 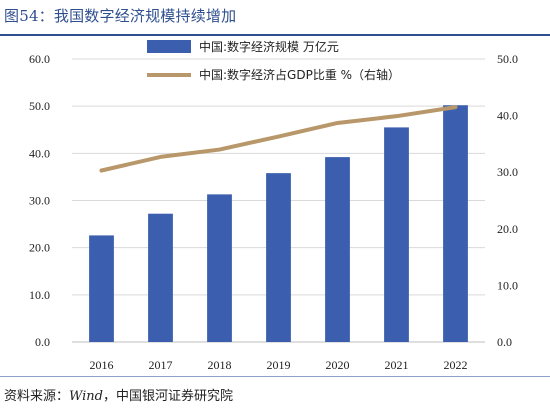 What do you see at coordinates (102, 365) in the screenshot?
I see `x-tick-label: 2016` at bounding box center [102, 365].